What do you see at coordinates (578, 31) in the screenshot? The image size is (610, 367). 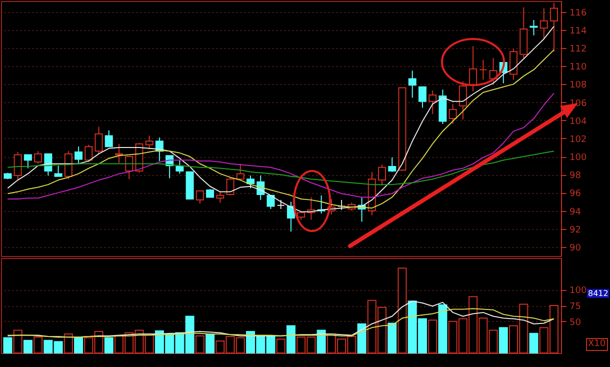 I see `y-tick-label: 114` at bounding box center [578, 31].